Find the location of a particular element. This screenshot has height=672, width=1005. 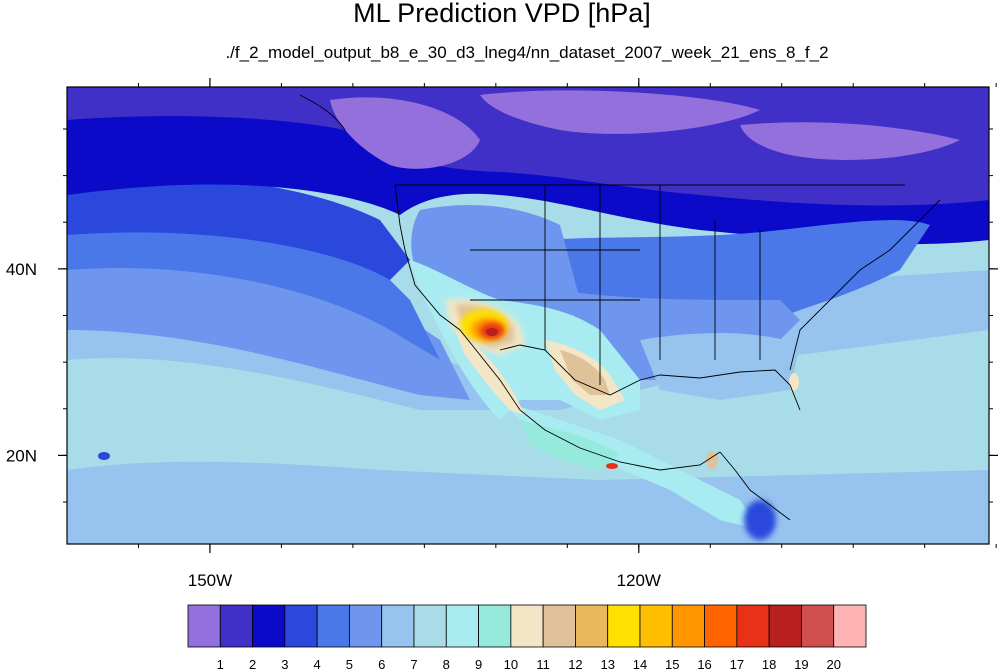

chart-title: ML Prediction VPD [hPa] is located at coordinates (502, 14).